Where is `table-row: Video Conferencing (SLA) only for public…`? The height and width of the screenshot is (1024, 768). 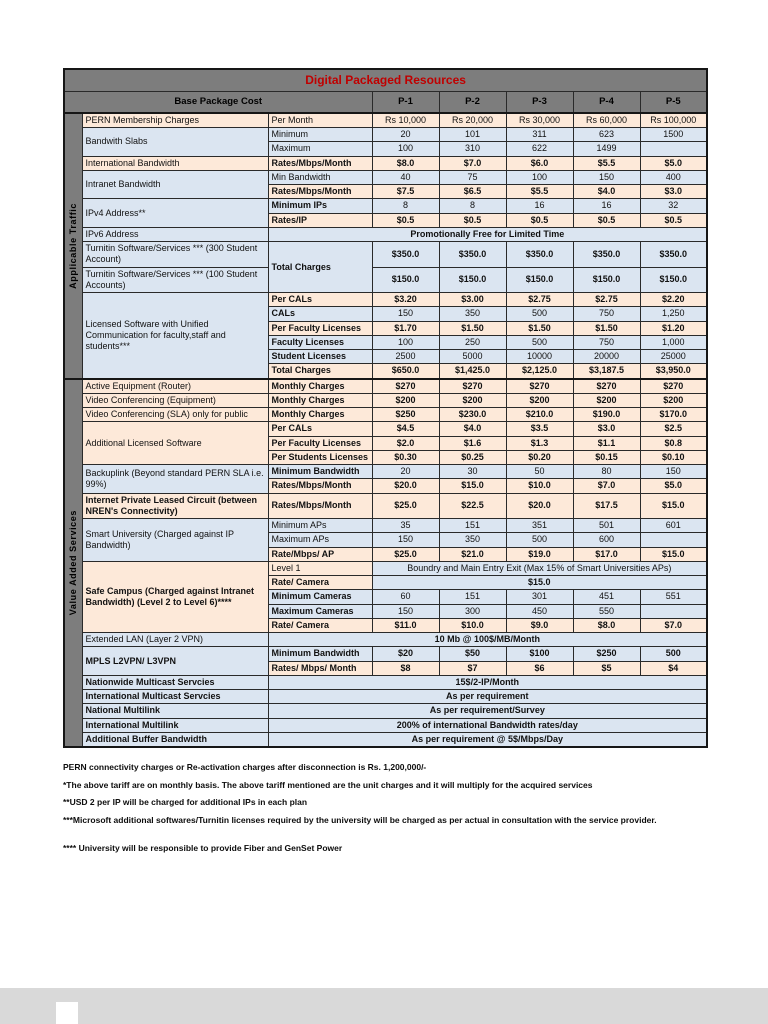
table-row: Video Conferencing (SLA) only for public… is located at coordinates (386, 415).